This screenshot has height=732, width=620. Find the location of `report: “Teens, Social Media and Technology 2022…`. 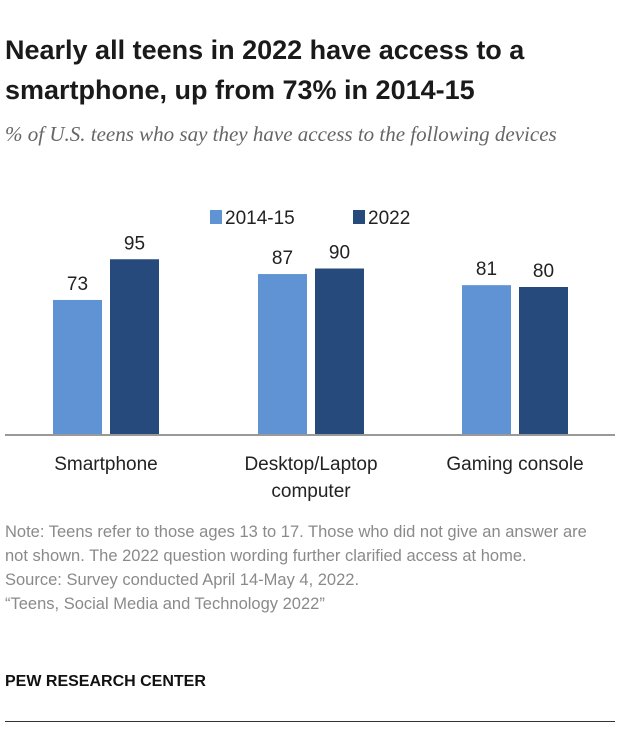

report: “Teens, Social Media and Technology 2022… is located at coordinates (165, 604).